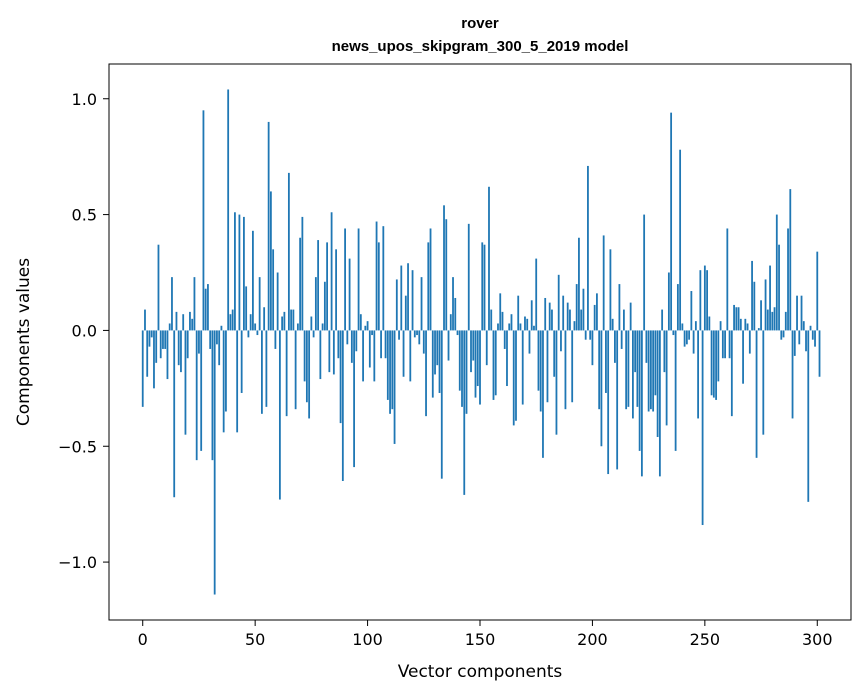 The width and height of the screenshot is (867, 700). Describe the element at coordinates (143, 639) in the screenshot. I see `x-tick-label: 0` at that location.